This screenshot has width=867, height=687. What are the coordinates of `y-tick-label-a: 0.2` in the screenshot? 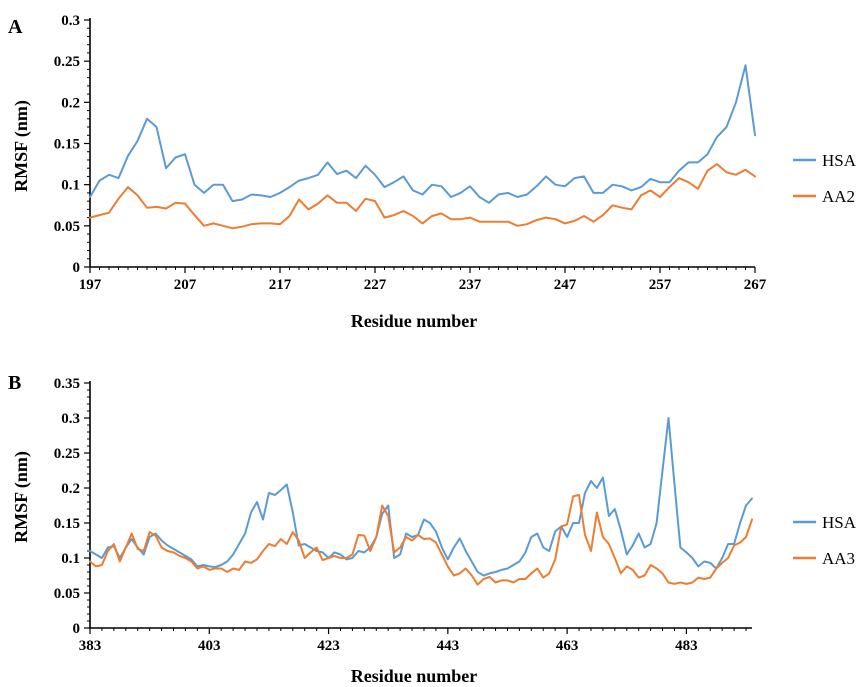 It's located at (70, 103).